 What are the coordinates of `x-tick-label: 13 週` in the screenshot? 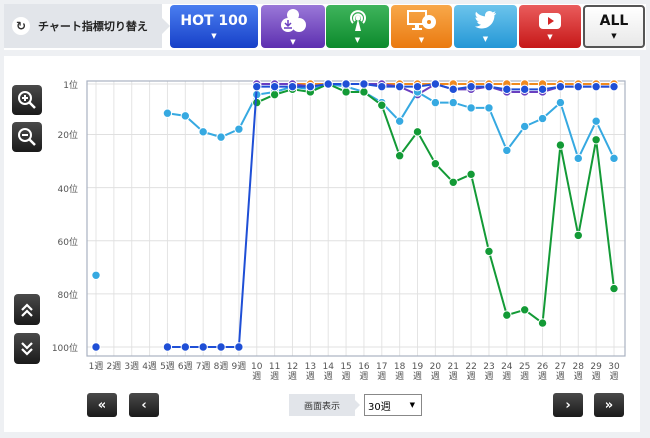 It's located at (310, 372).